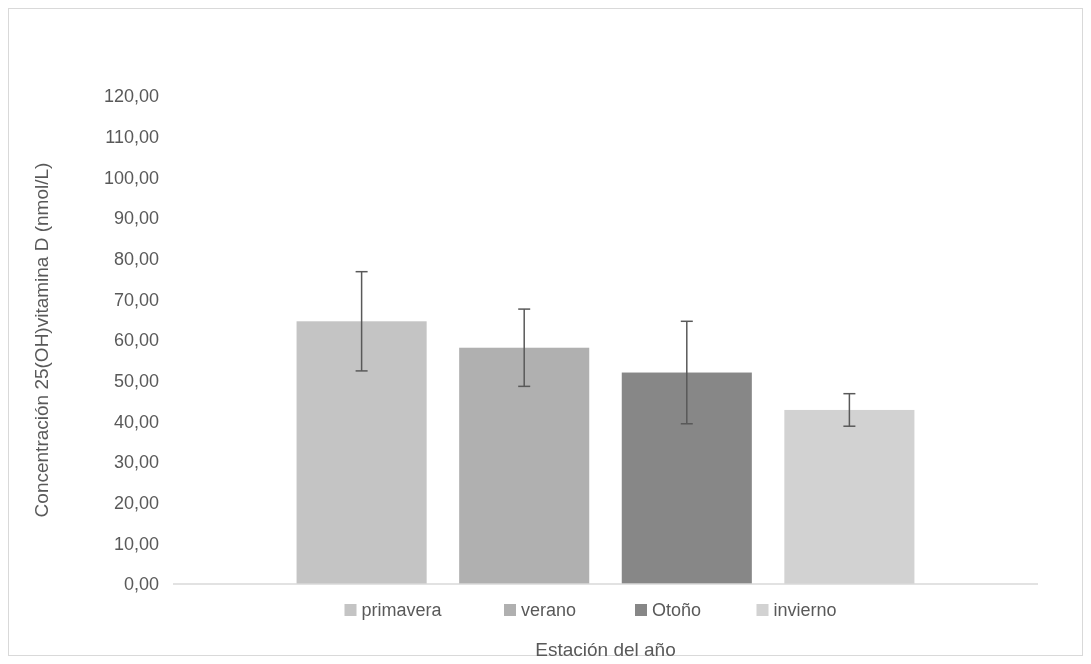 This screenshot has height=664, width=1091. I want to click on x-axis-title: Estación del año, so click(605, 649).